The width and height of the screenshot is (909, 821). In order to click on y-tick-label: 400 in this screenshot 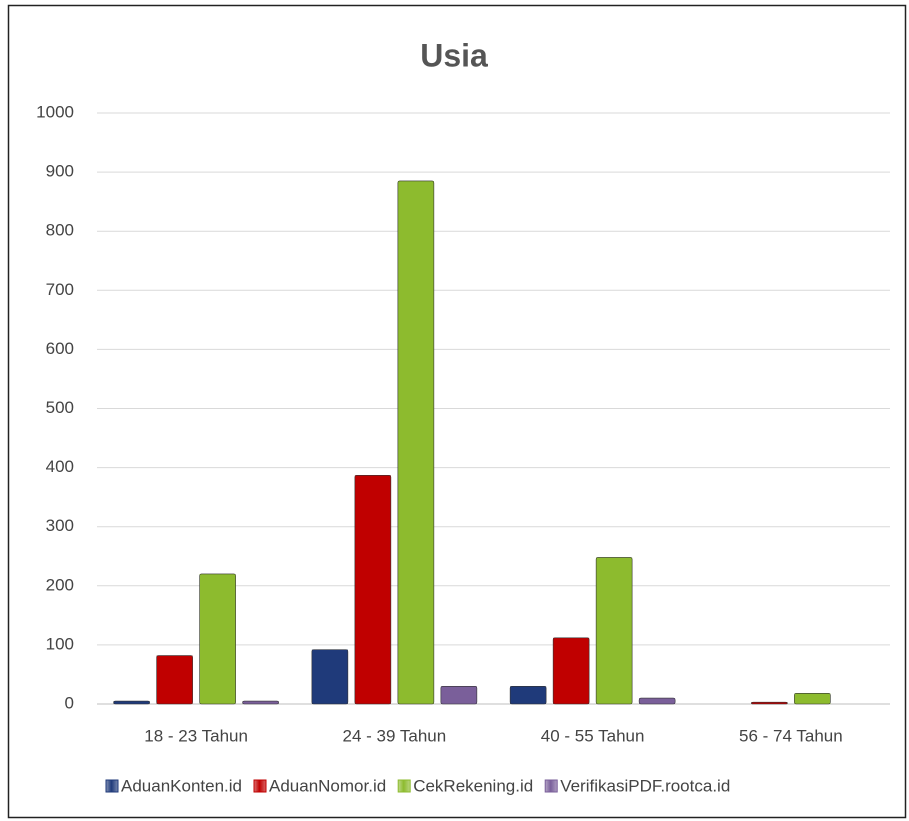, I will do `click(60, 466)`.